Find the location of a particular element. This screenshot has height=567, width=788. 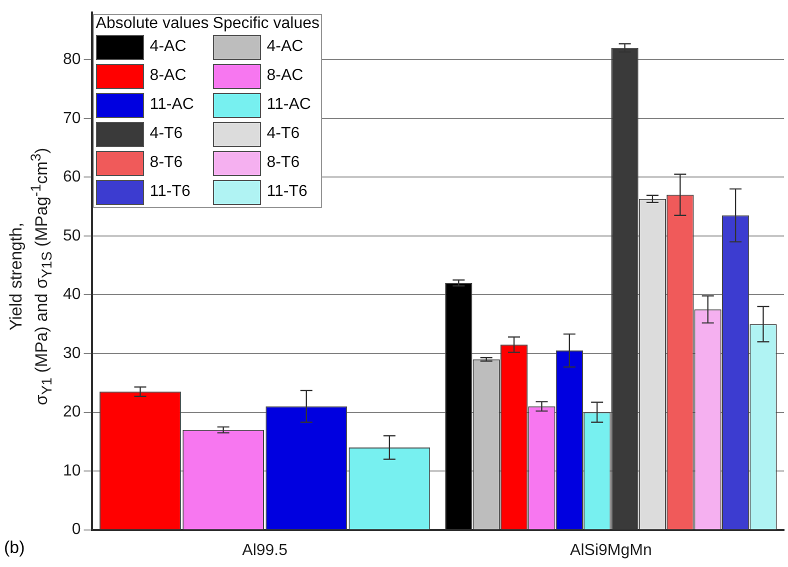

y-tick-label: 60 is located at coordinates (72, 177).